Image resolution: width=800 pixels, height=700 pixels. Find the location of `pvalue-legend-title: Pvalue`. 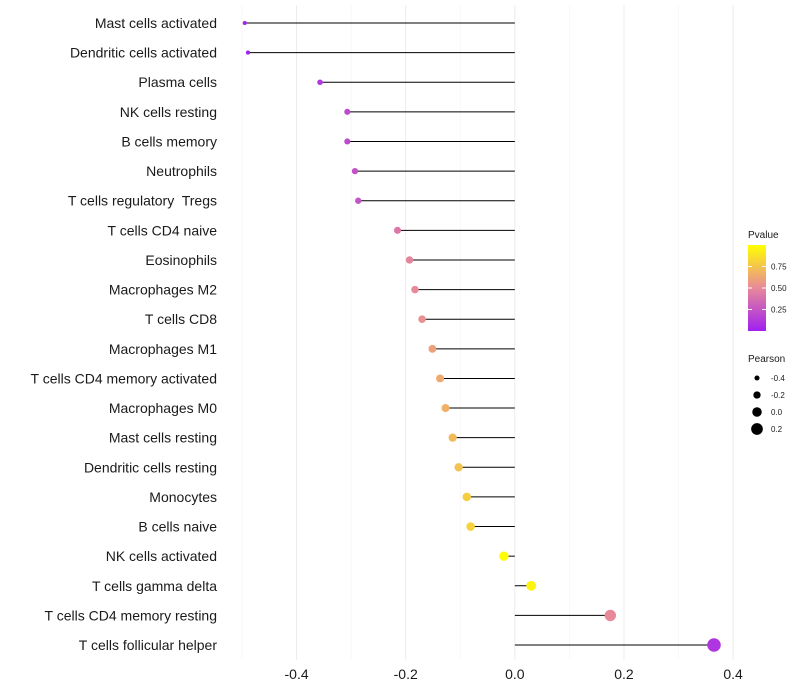

pvalue-legend-title: Pvalue is located at coordinates (763, 235).